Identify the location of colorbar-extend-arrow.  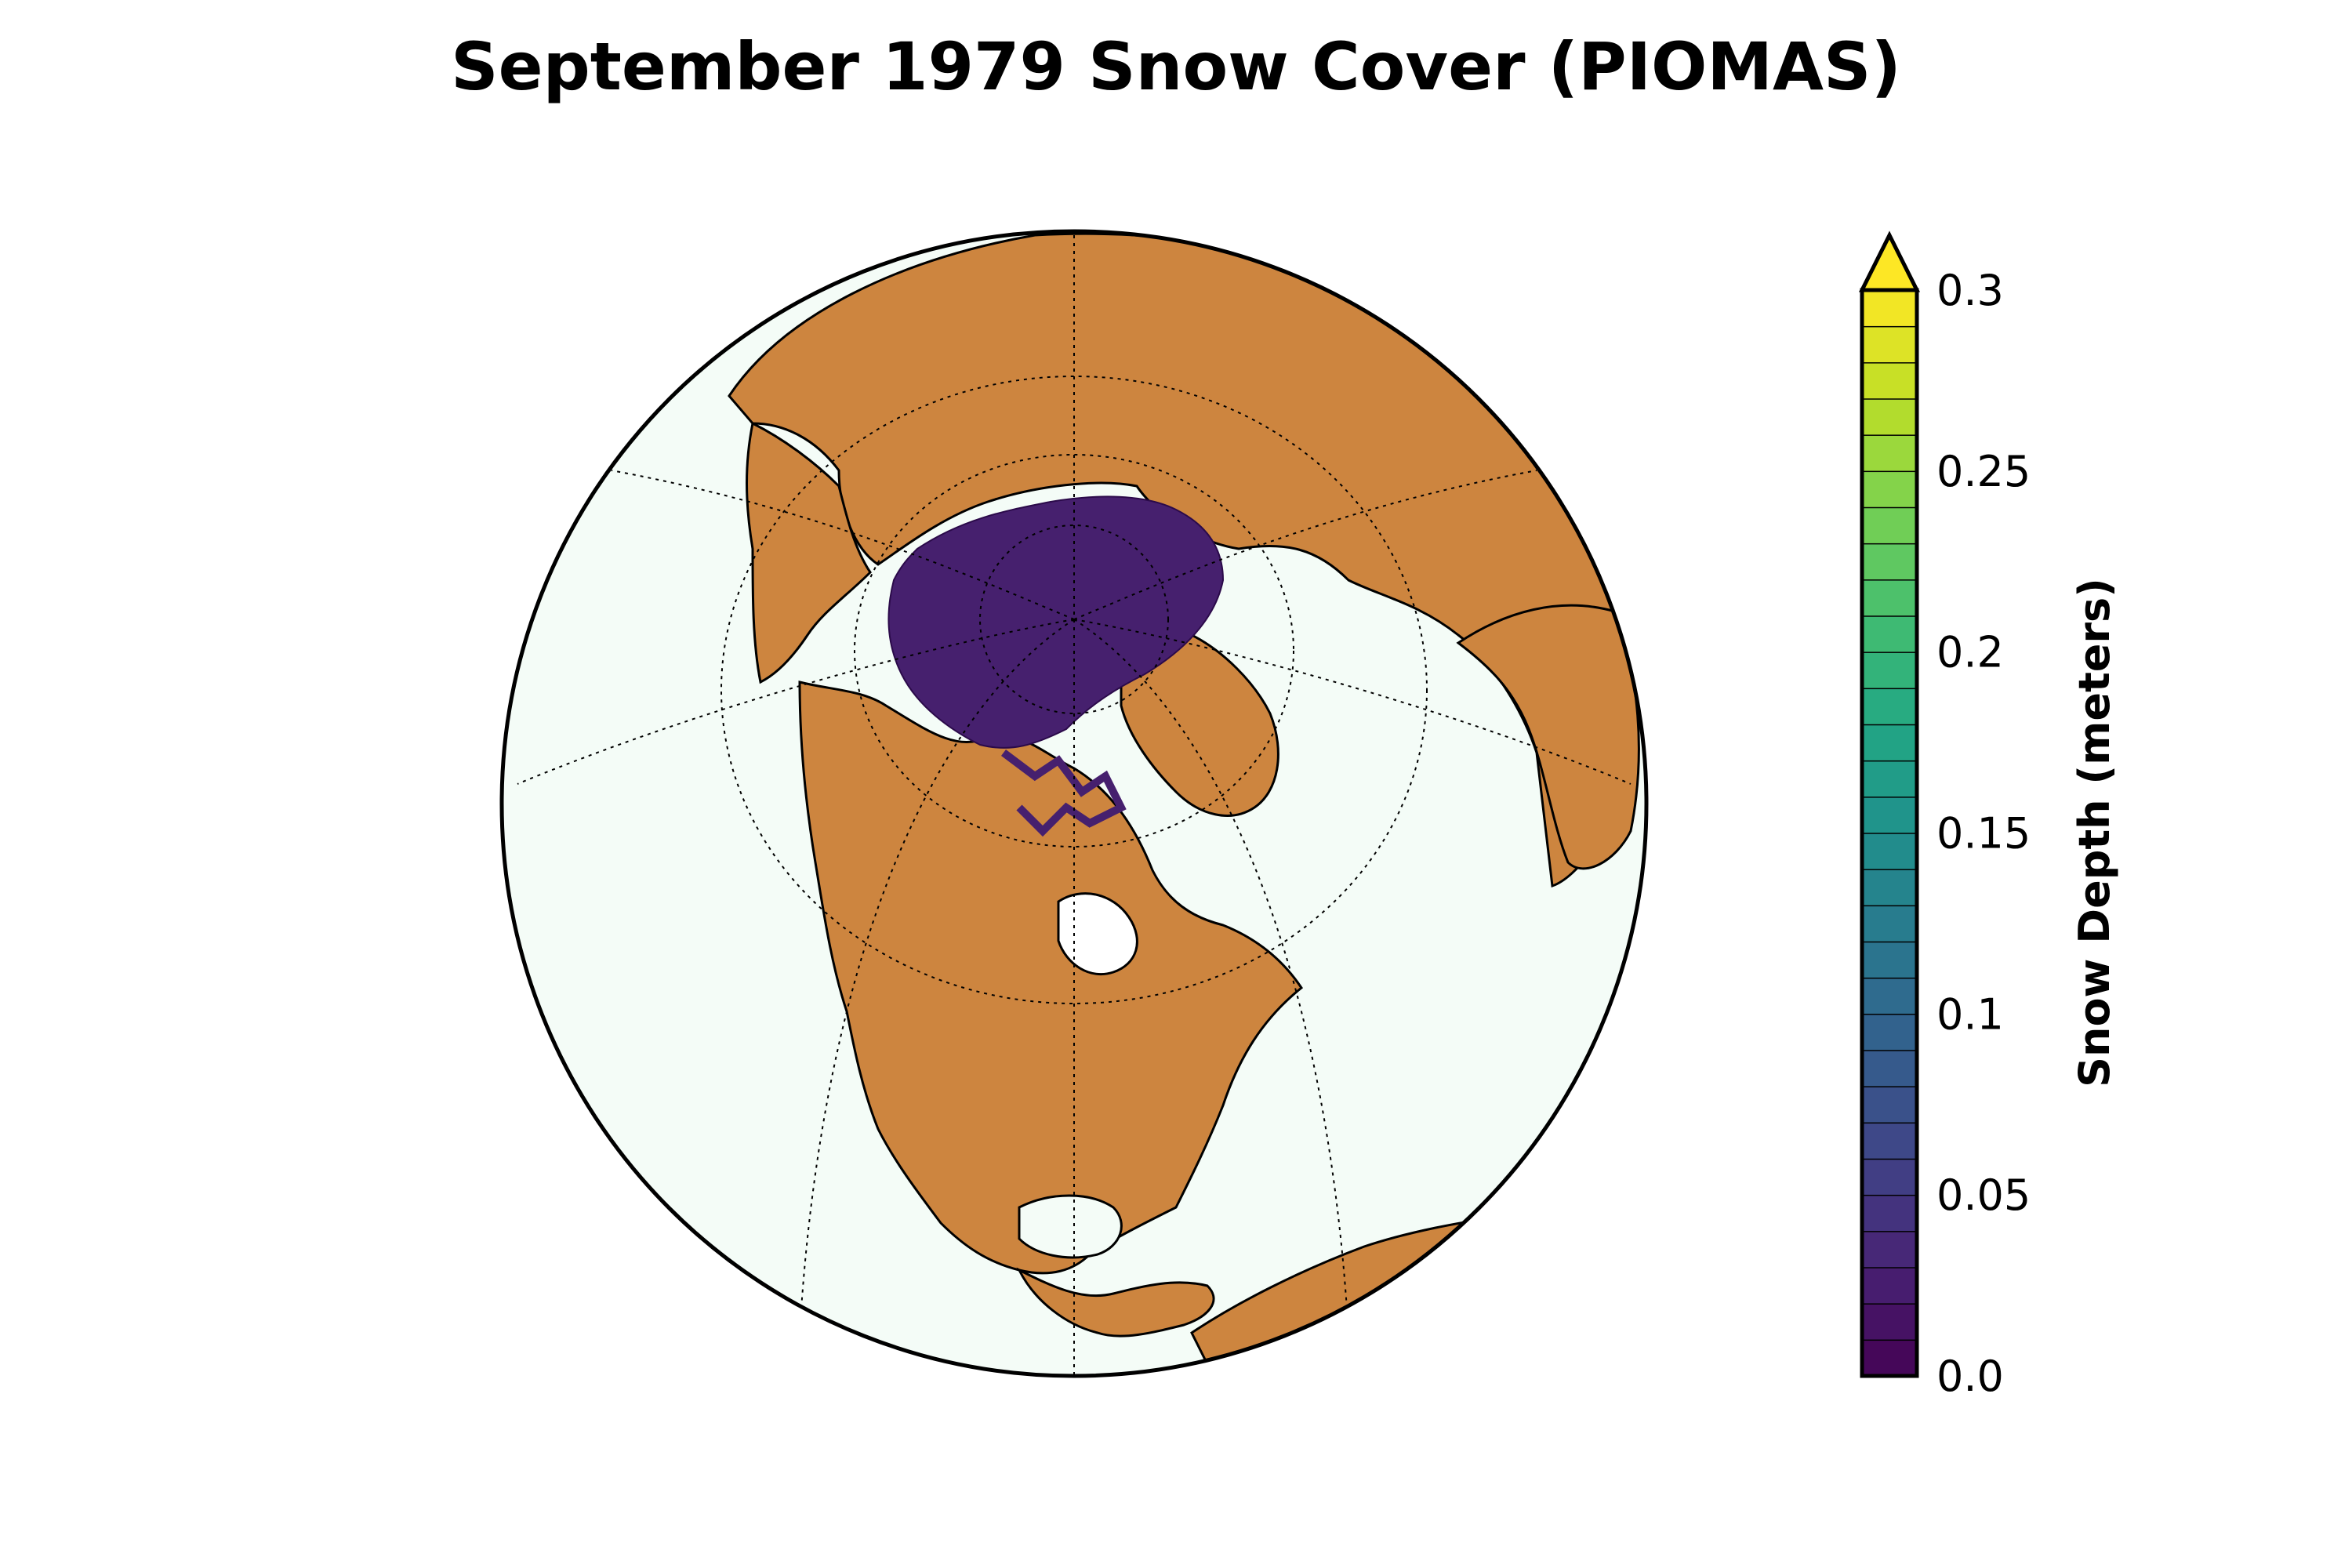
(1889, 261).